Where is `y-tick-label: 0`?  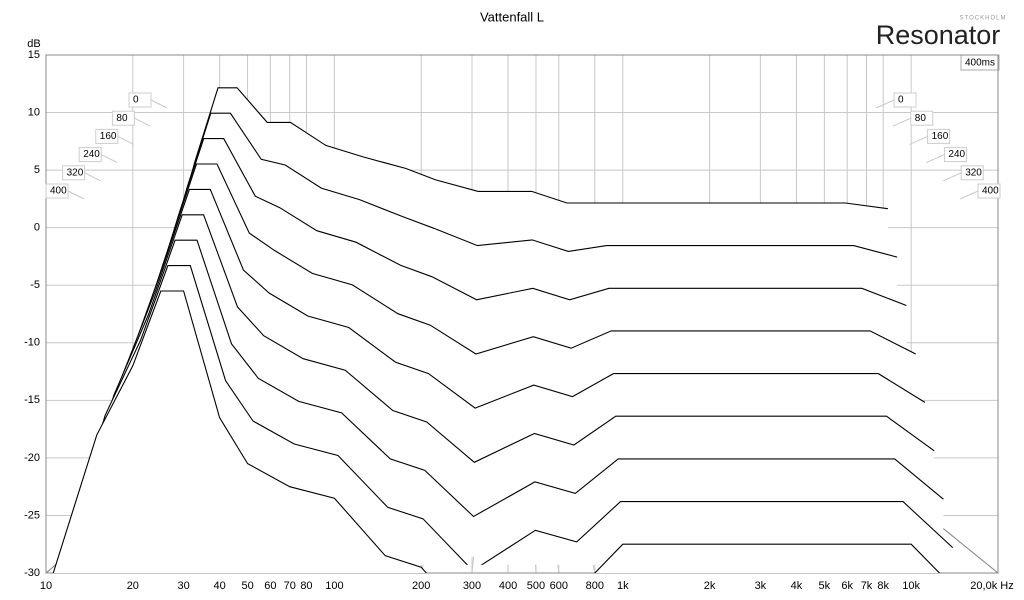 y-tick-label: 0 is located at coordinates (37, 228).